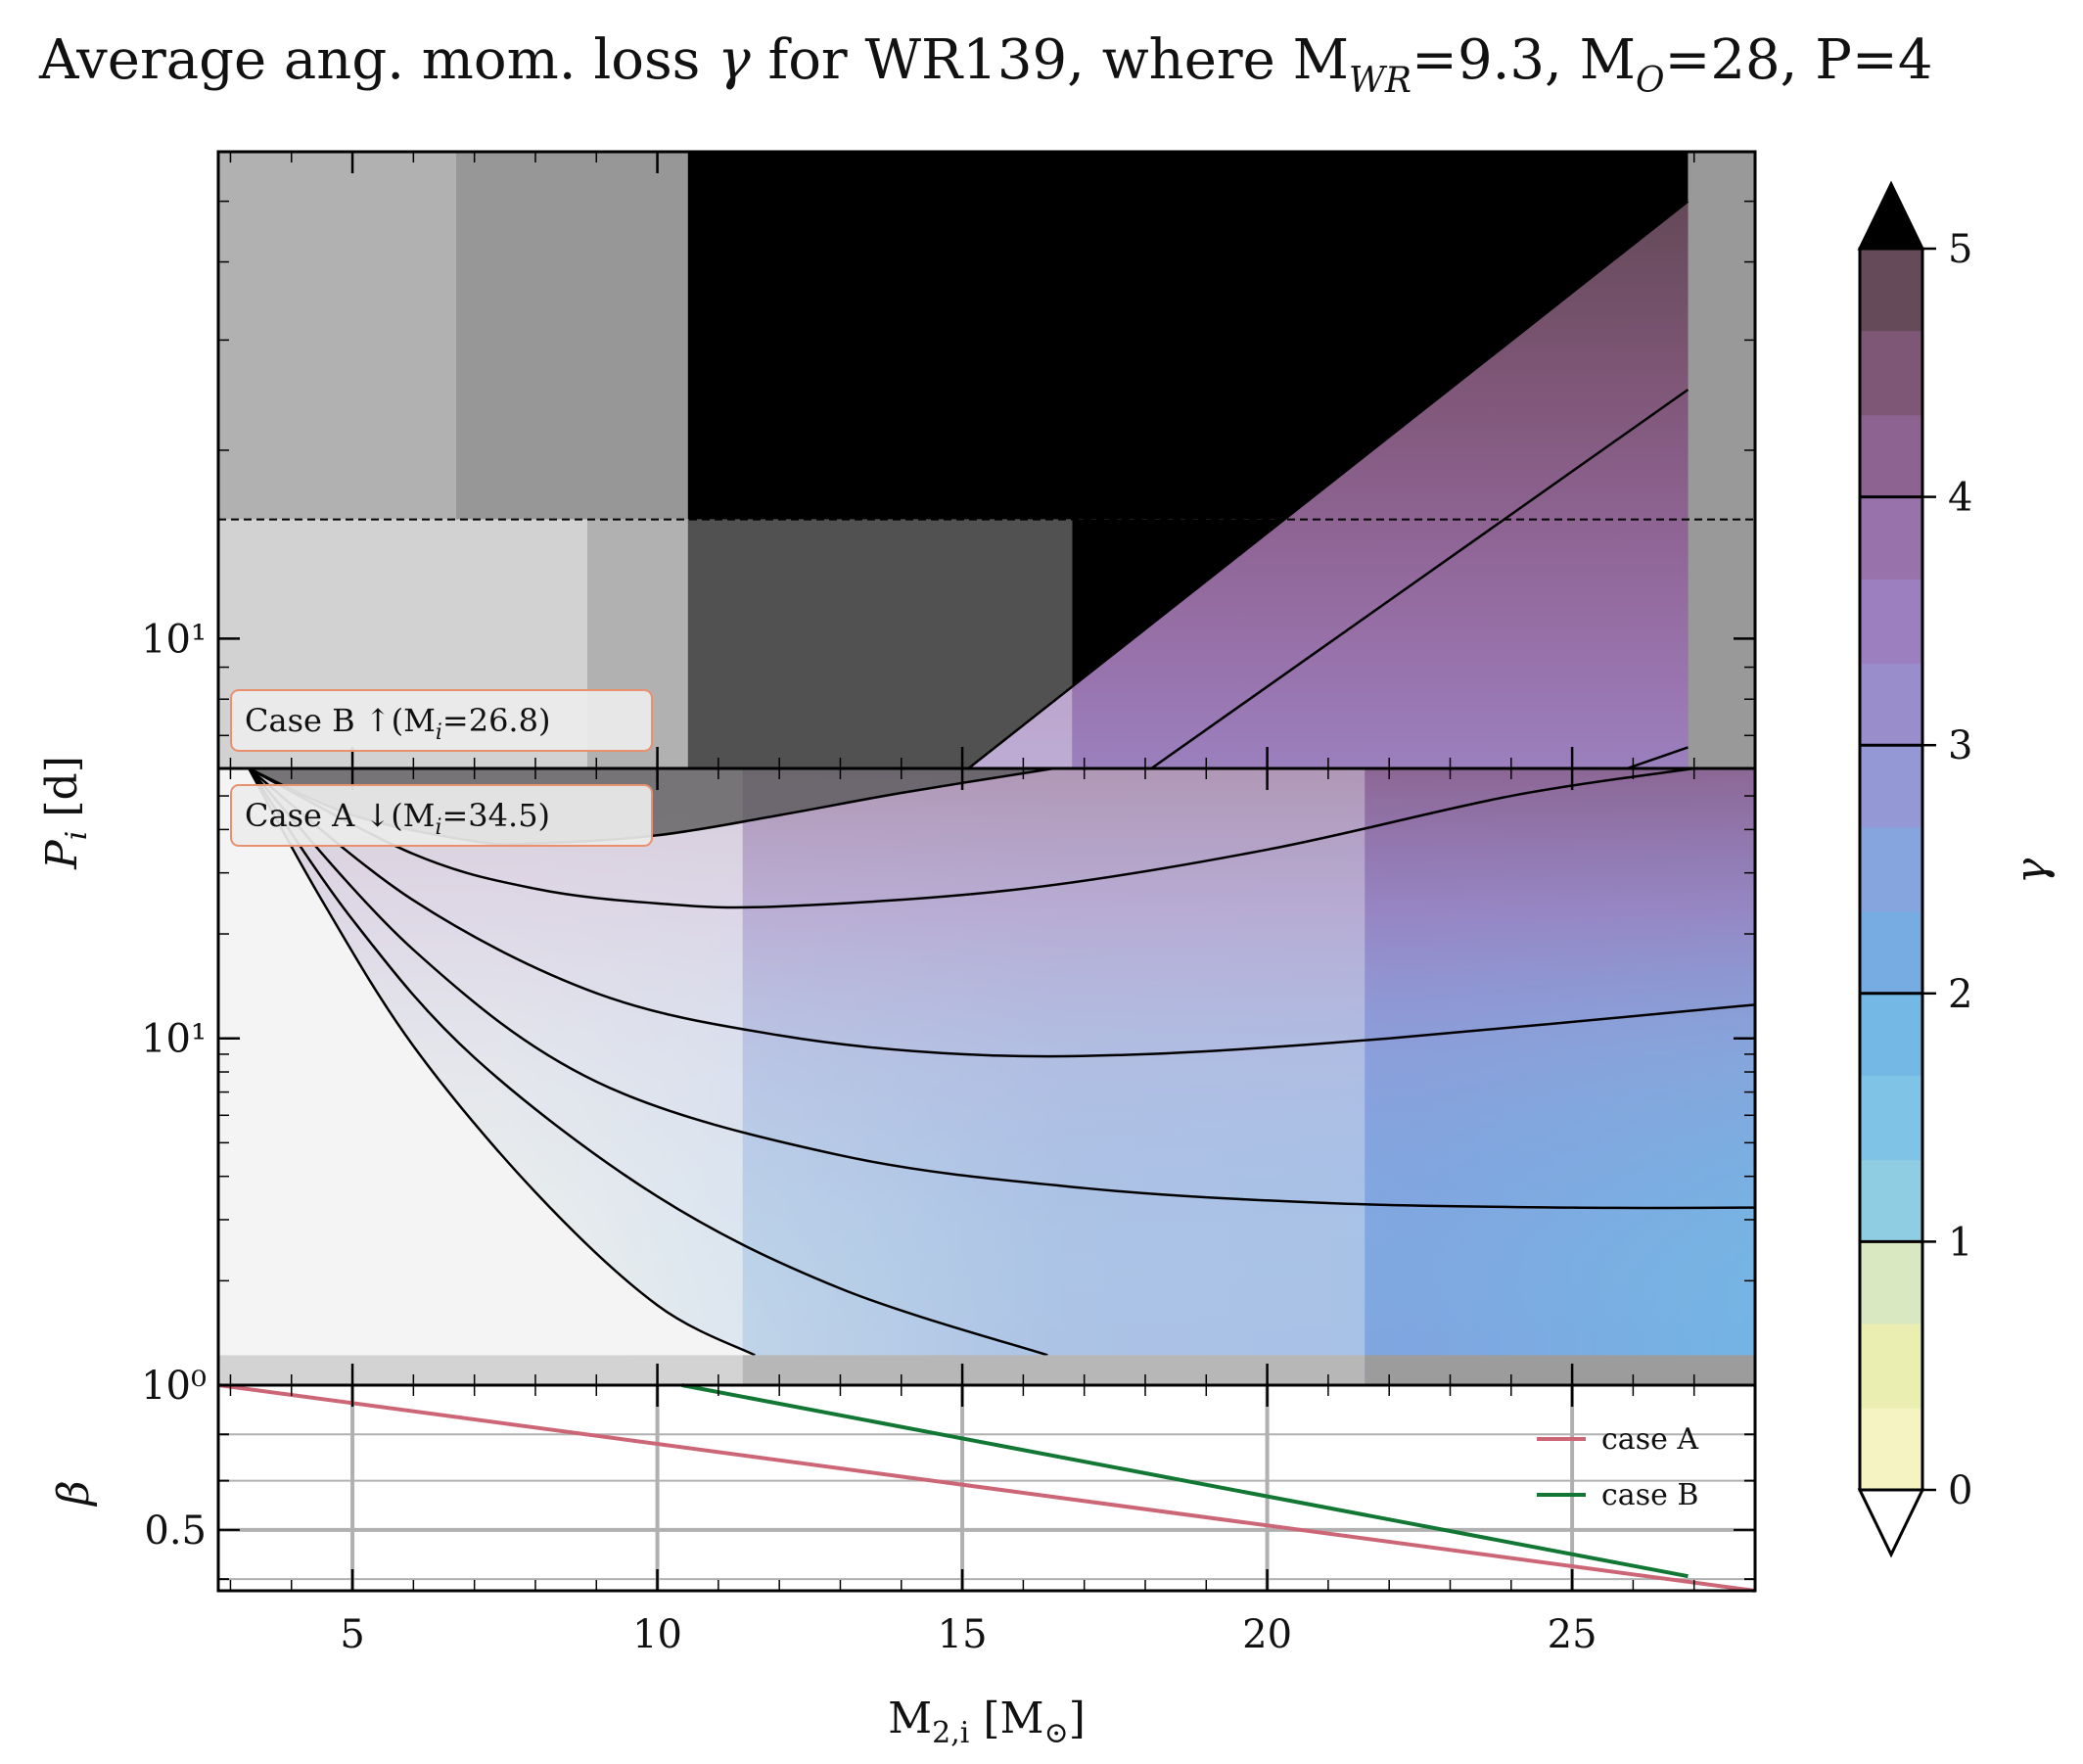  I want to click on colorbar-extend-max, so click(1891, 215).